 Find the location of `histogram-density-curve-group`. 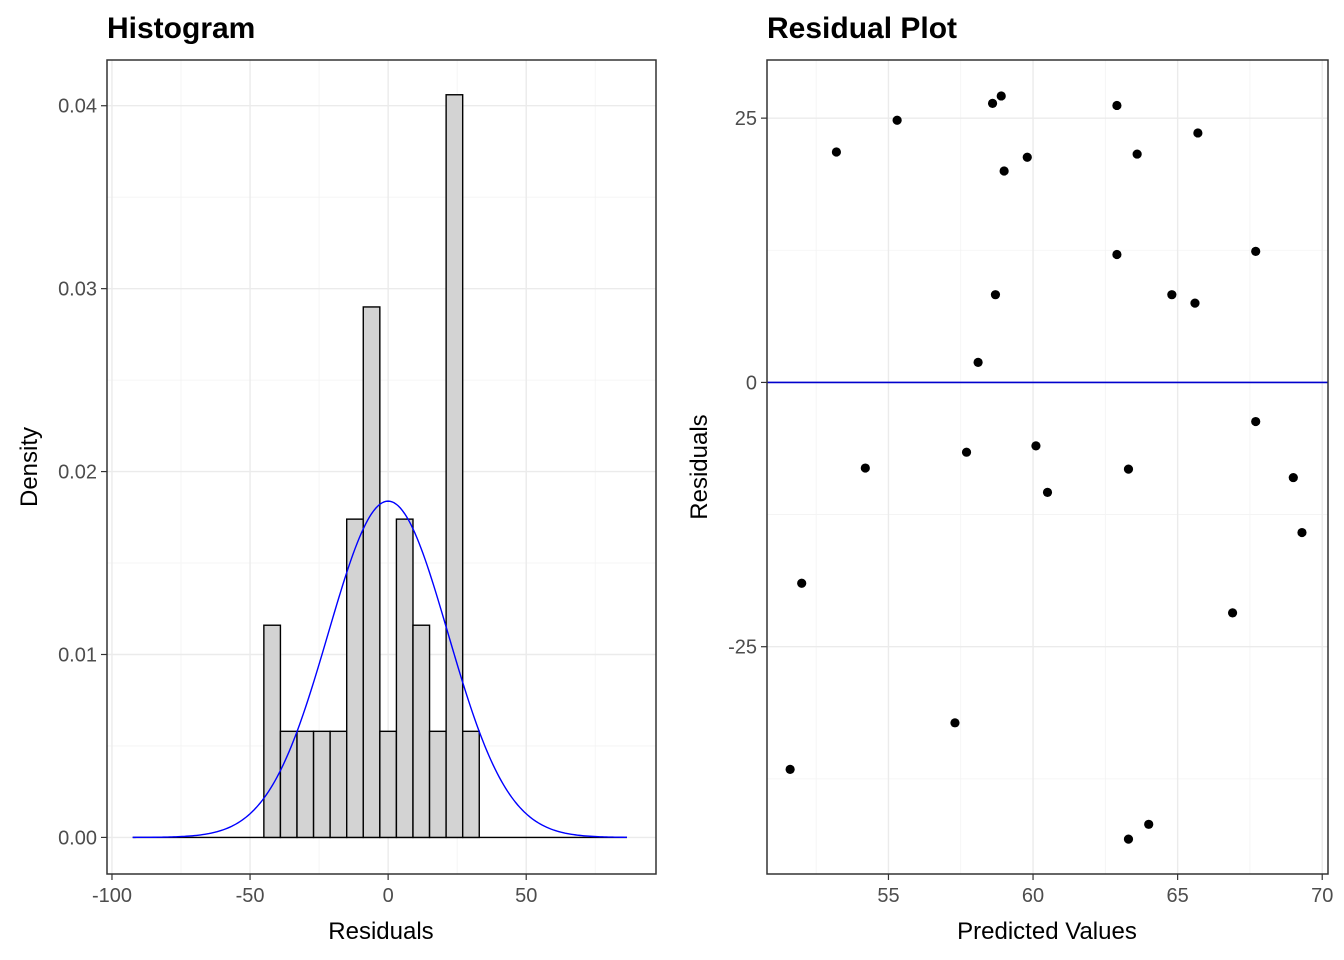

histogram-density-curve-group is located at coordinates (380, 669).